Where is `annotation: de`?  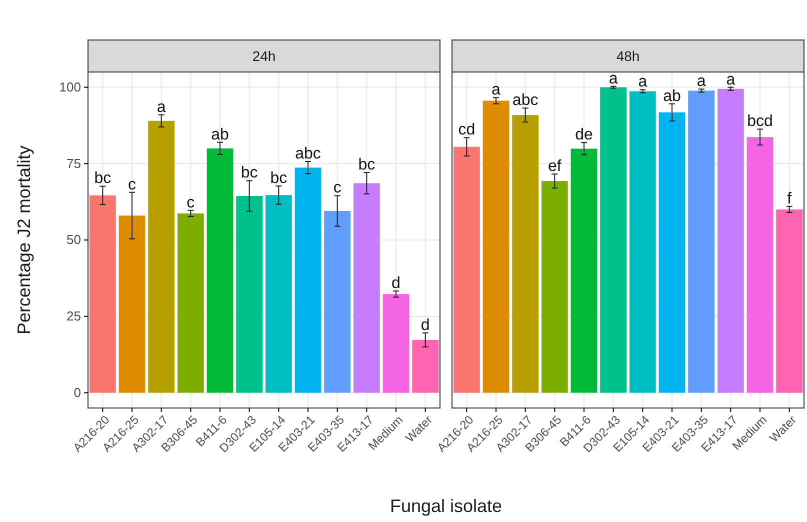
annotation: de is located at coordinates (584, 135).